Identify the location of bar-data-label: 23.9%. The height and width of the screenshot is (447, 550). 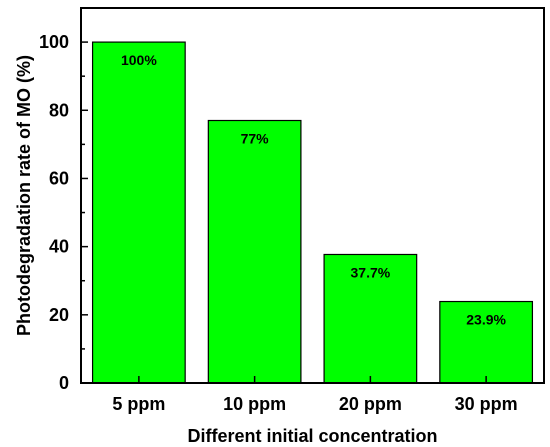
(486, 320).